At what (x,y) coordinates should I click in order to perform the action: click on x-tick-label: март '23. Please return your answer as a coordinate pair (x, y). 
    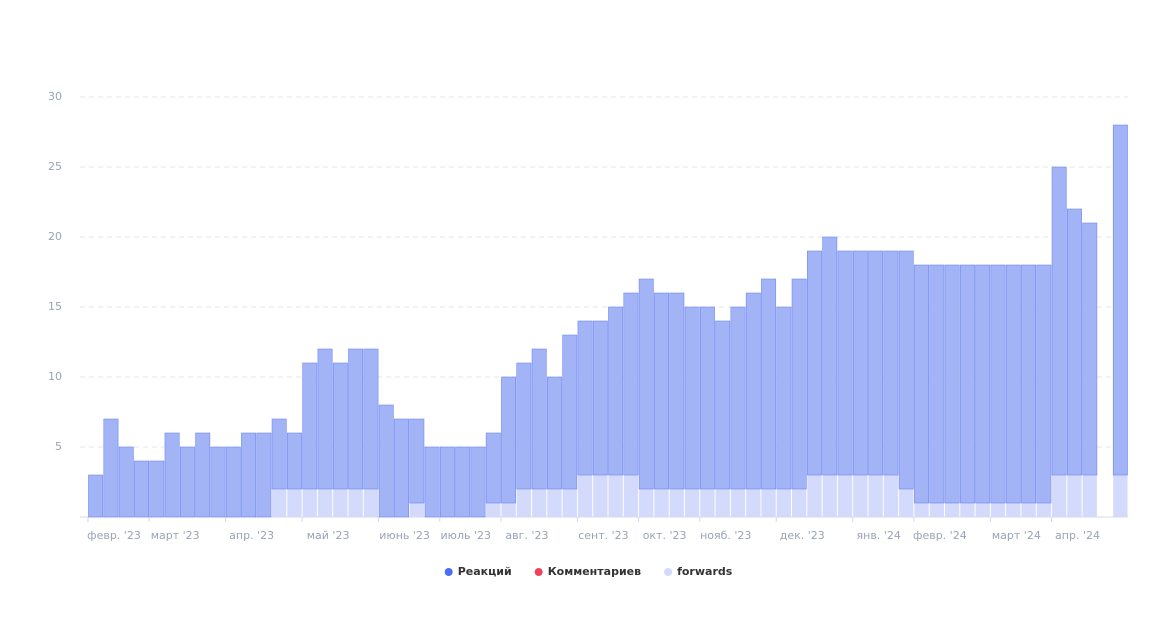
    Looking at the image, I should click on (175, 535).